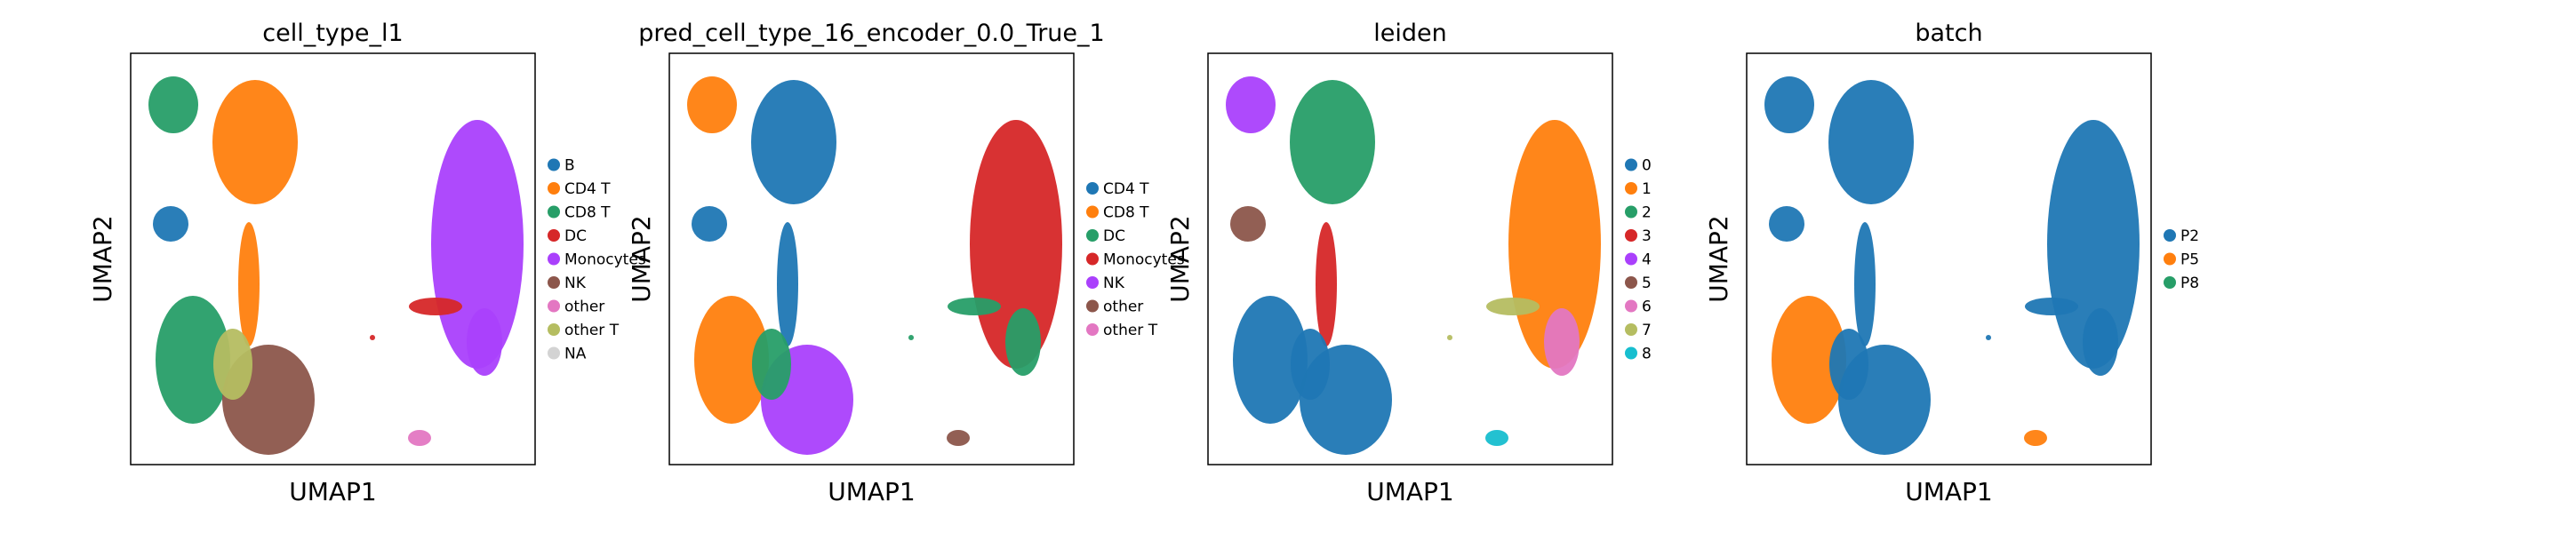 This screenshot has height=533, width=2576. Describe the element at coordinates (592, 330) in the screenshot. I see `legend-label: other T` at that location.